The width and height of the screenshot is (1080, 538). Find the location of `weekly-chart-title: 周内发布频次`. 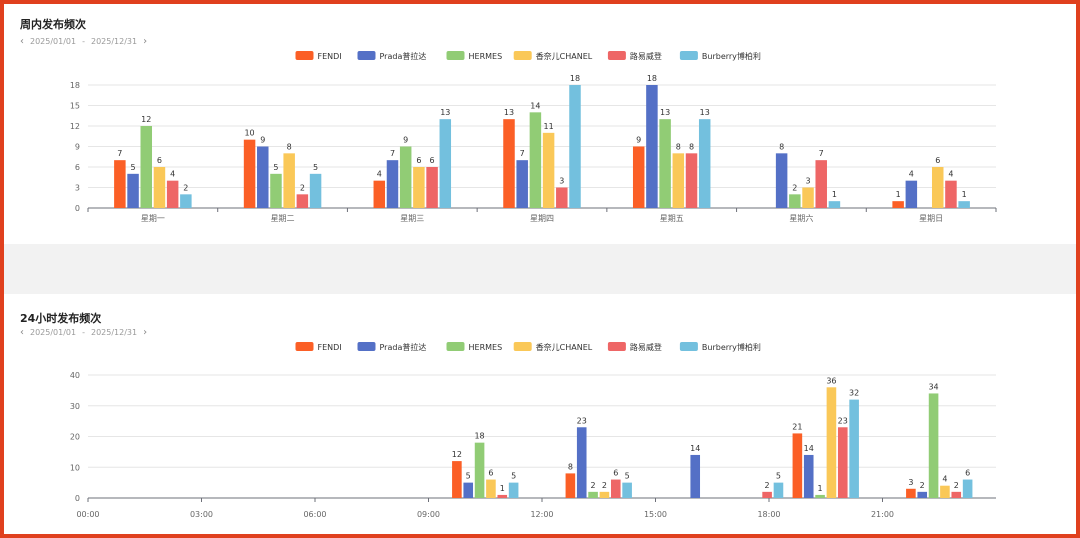

weekly-chart-title: 周内发布频次 is located at coordinates (53, 24).